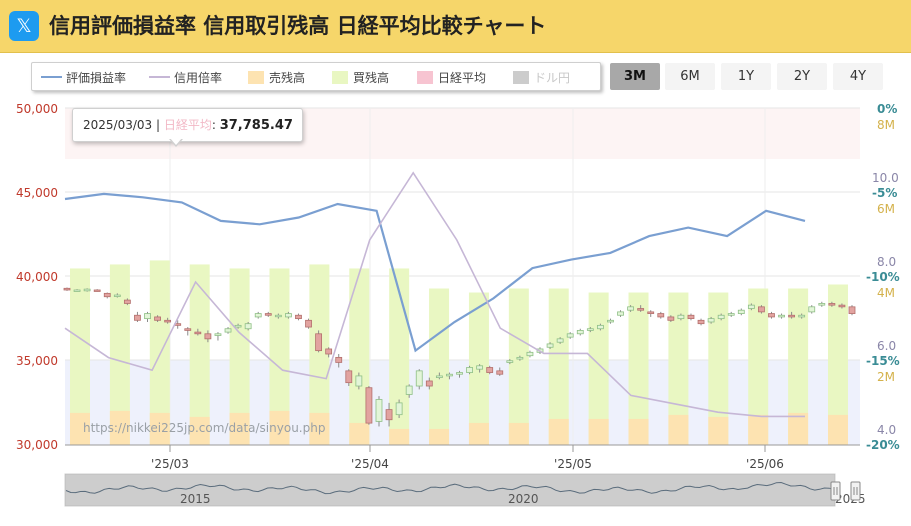  I want to click on tick-label: -5%, so click(884, 193).